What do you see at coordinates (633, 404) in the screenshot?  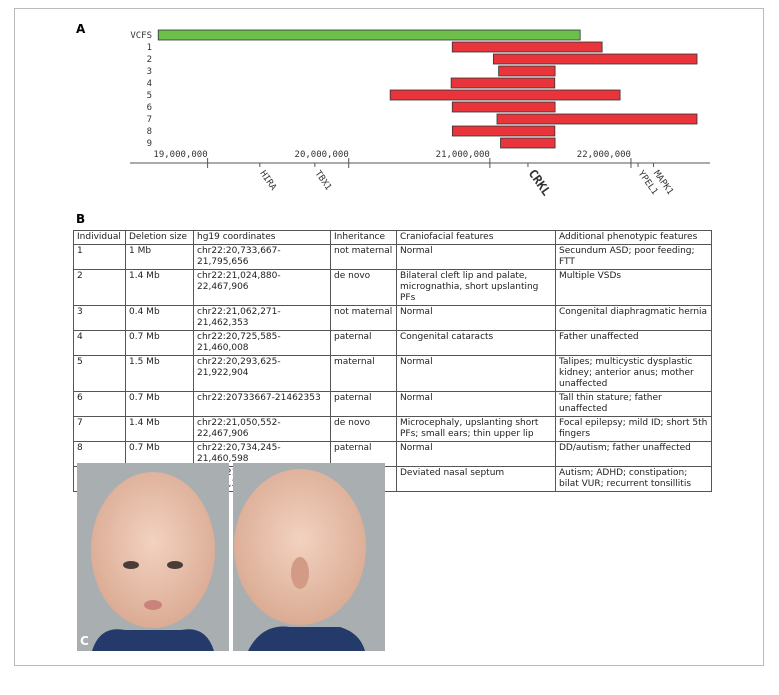 I see `table-cell: Tall thin stature; father unaffected` at bounding box center [633, 404].